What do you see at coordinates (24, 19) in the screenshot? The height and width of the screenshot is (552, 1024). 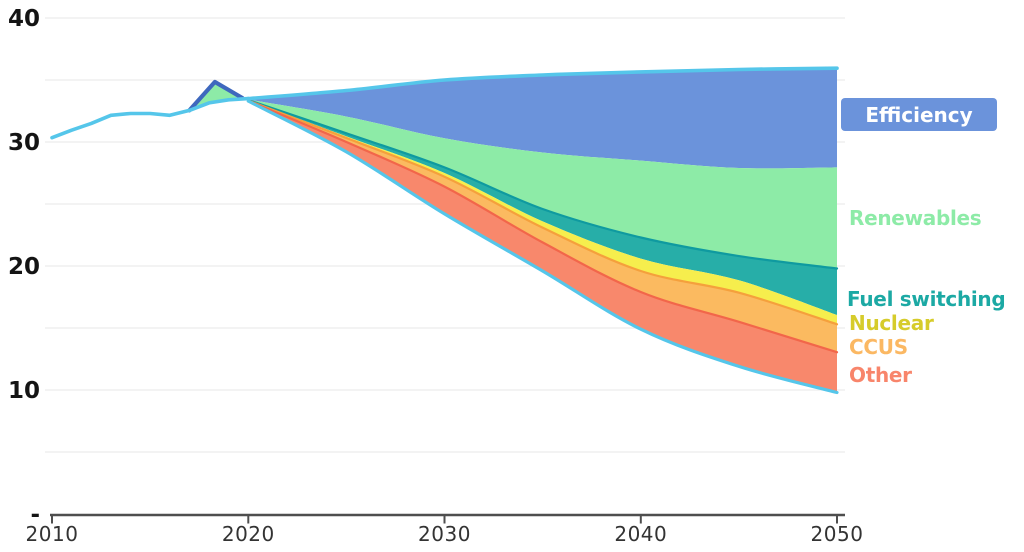 I see `y-tick-label-40: 40` at bounding box center [24, 19].